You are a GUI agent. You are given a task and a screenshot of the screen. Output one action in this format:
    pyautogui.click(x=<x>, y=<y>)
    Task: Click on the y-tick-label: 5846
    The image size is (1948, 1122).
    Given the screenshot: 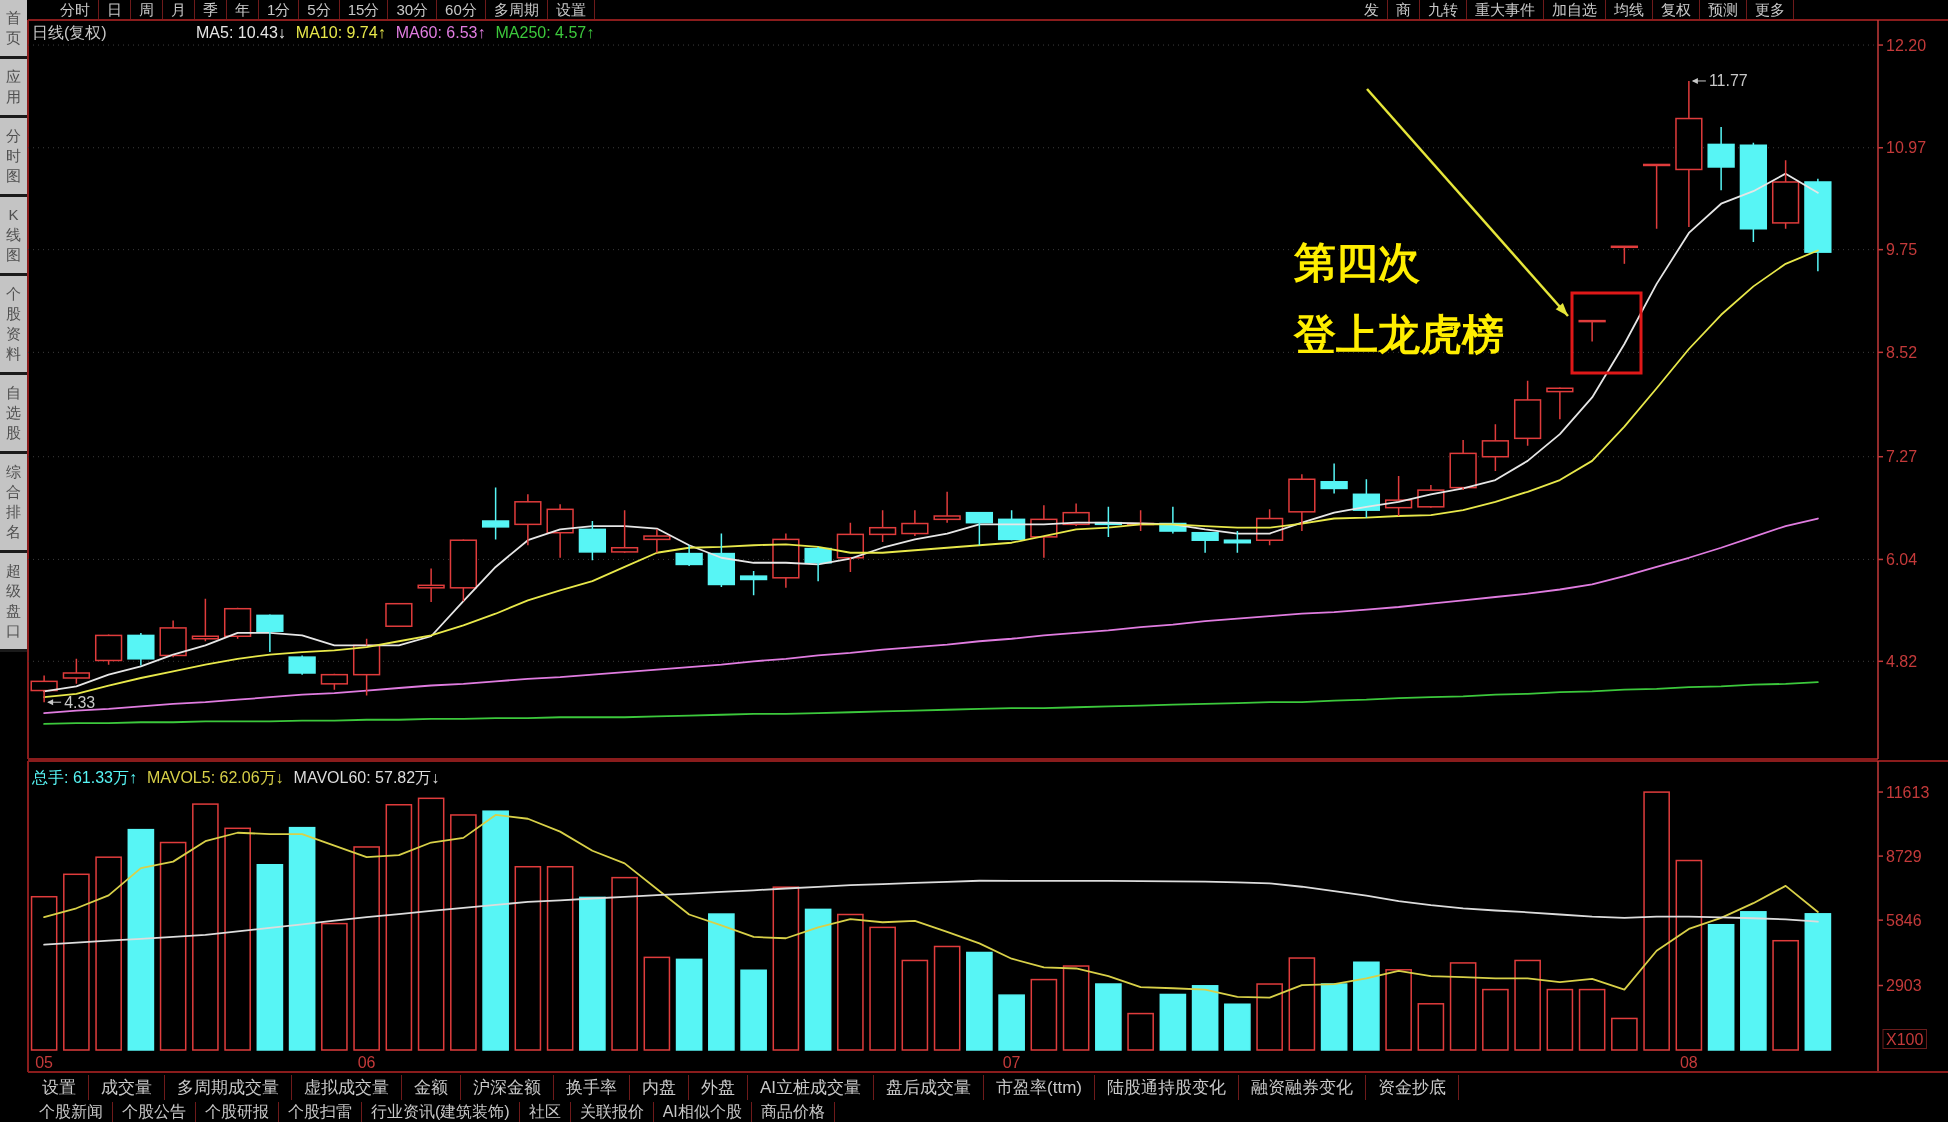 What is the action you would take?
    pyautogui.click(x=1904, y=920)
    